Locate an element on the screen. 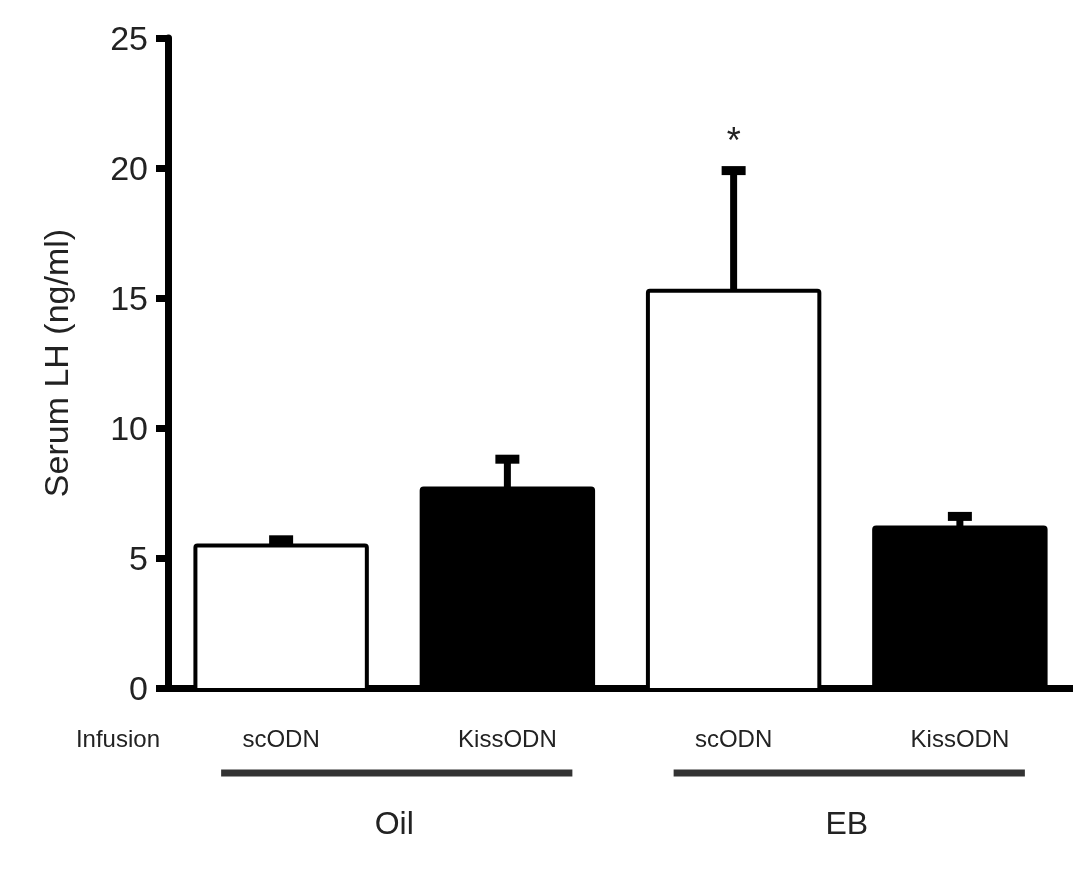 The image size is (1081, 876). text: Oil is located at coordinates (394, 823).